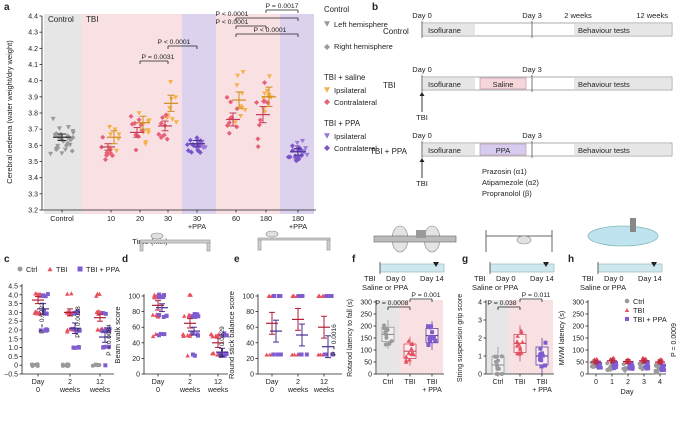  Describe the element at coordinates (136, 328) in the screenshot. I see `panel-d-y-tick-label: 60` at that location.